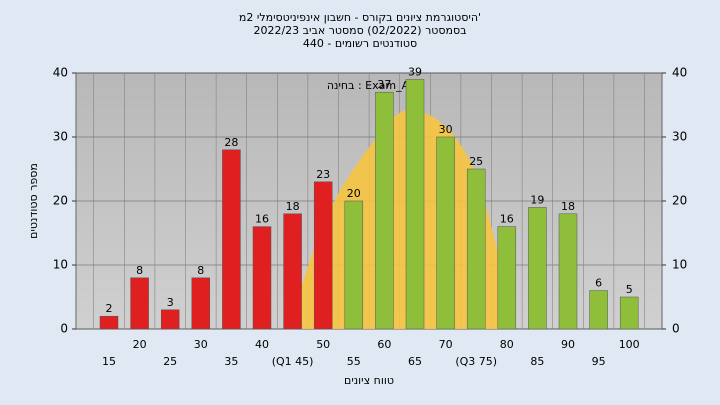 This screenshot has height=405, width=720. I want to click on x-tick-label: 20, so click(140, 344).